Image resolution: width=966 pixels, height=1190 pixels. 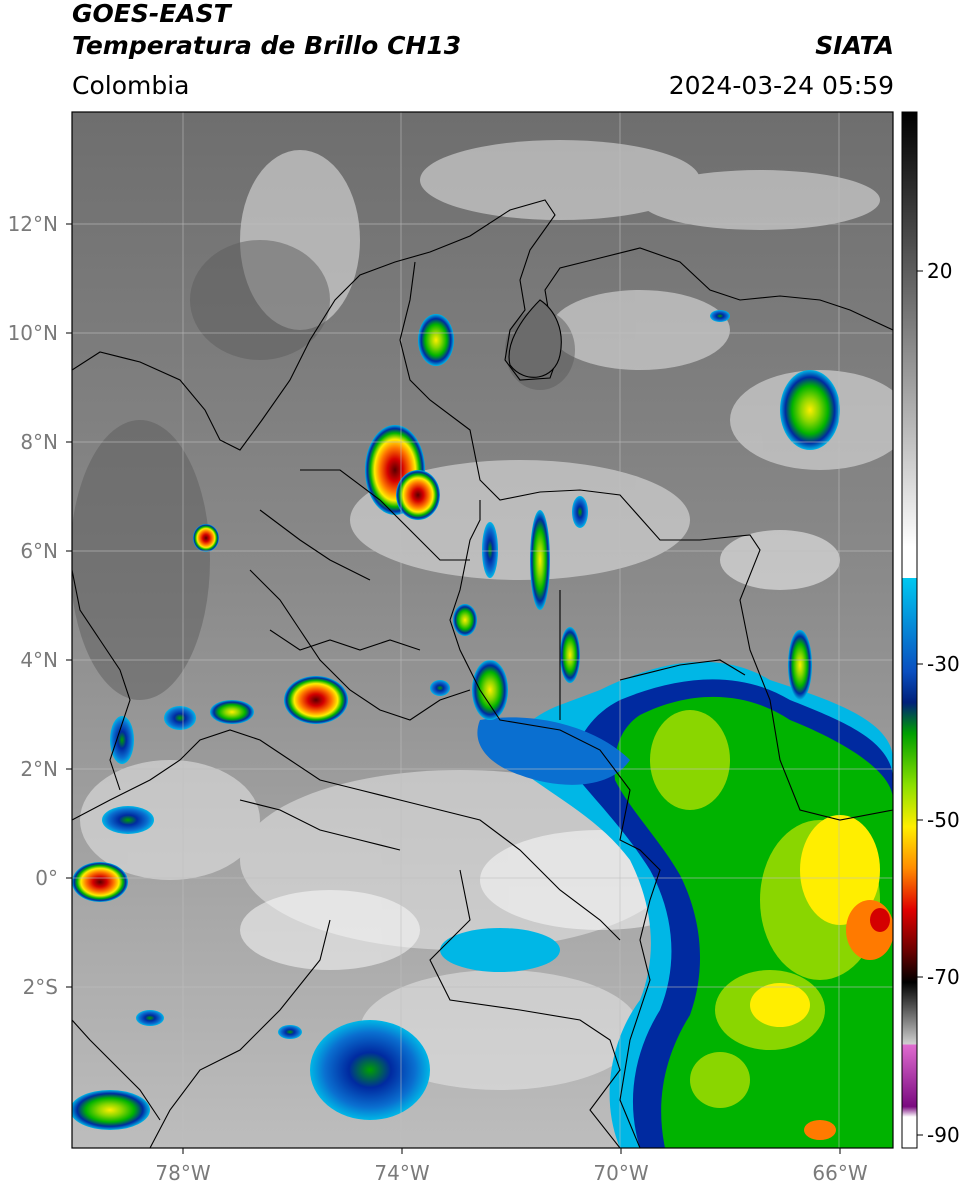 What do you see at coordinates (39, 769) in the screenshot?
I see `lat-tick-label: 2°N` at bounding box center [39, 769].